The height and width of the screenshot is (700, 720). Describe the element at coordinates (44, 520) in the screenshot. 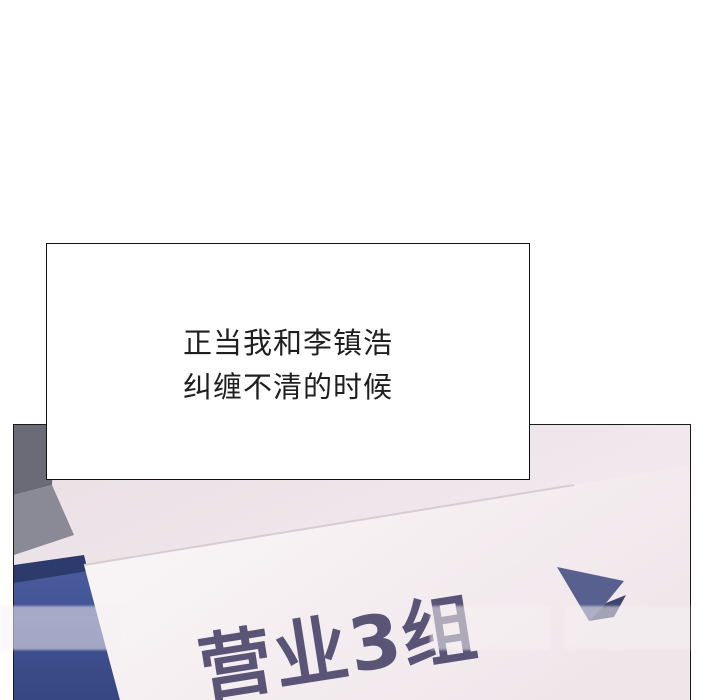

I see `desk-edge` at that location.